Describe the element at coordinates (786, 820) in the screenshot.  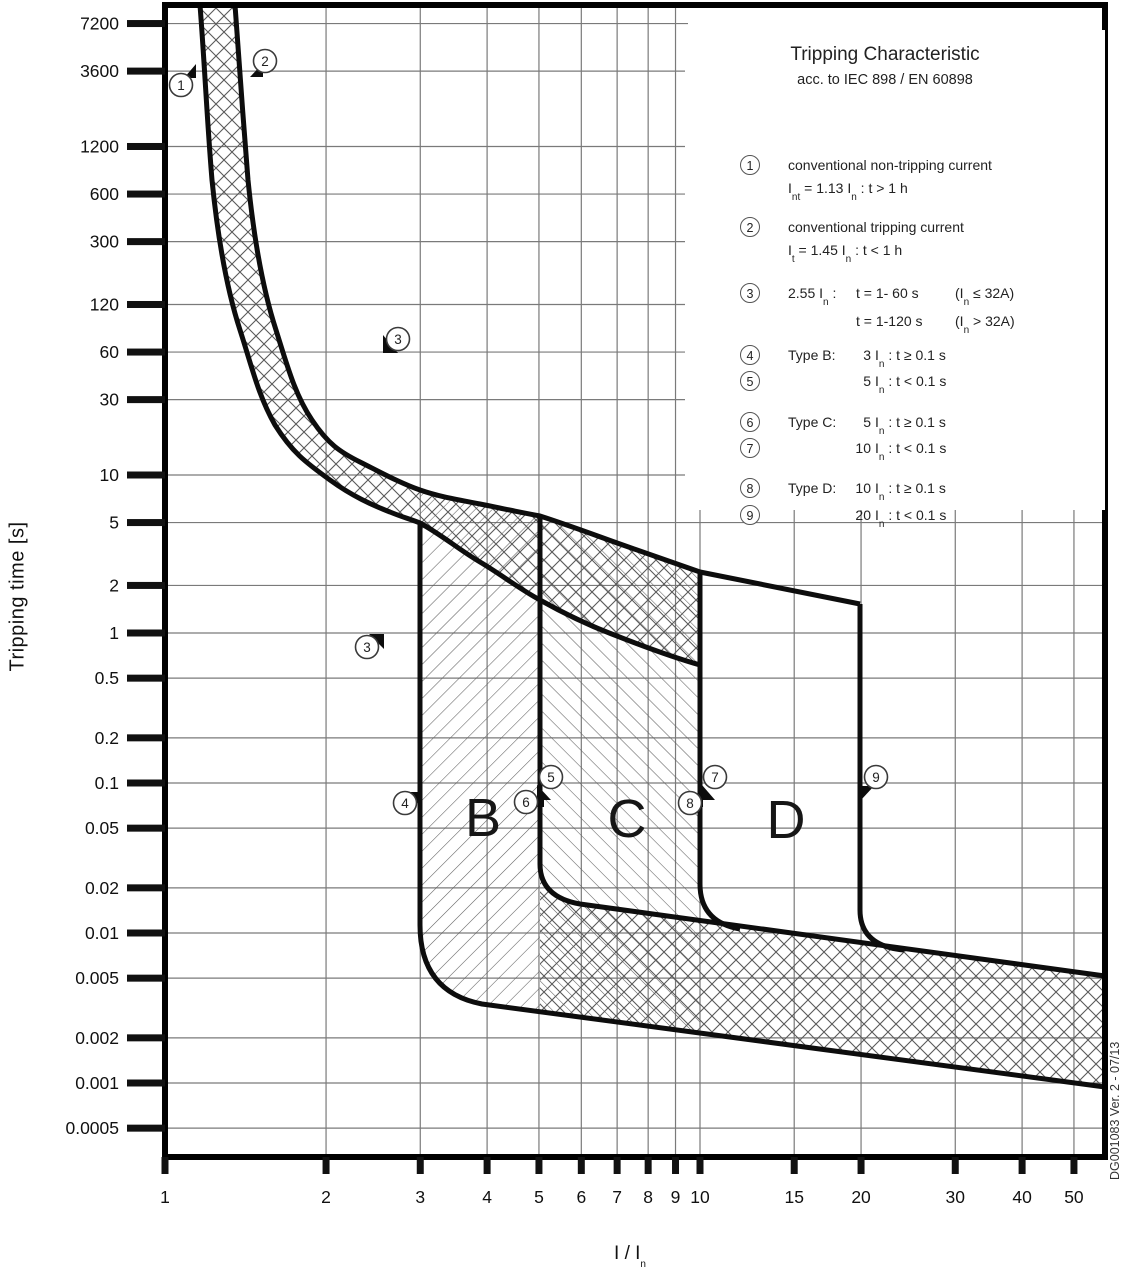
I see `zone-letter-D: D` at that location.